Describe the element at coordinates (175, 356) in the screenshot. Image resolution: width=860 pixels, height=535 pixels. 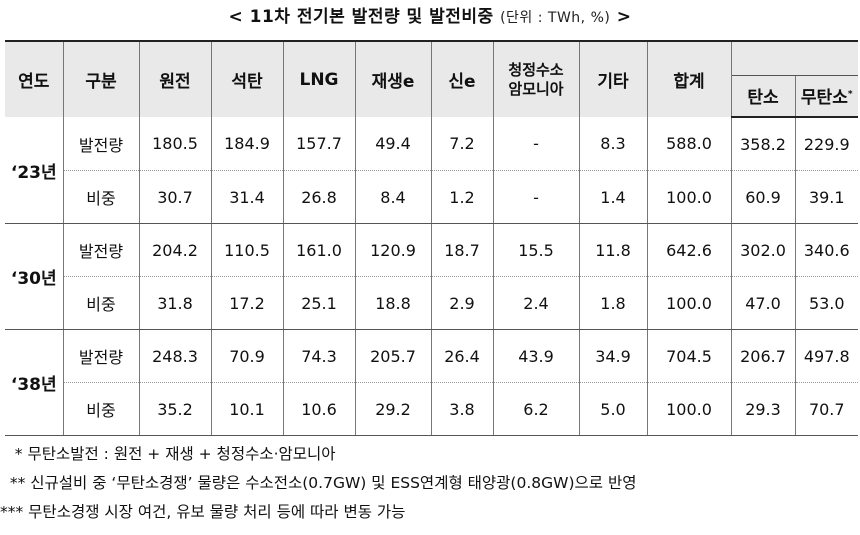
I see `value-cell: 248.3` at that location.